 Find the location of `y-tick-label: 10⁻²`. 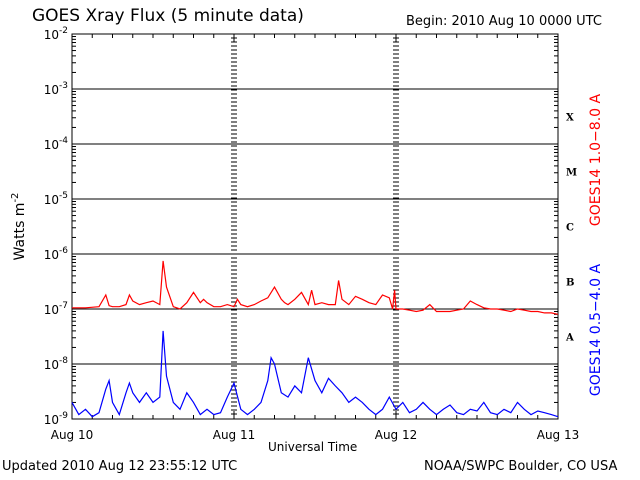

y-tick-label: 10⁻² is located at coordinates (56, 34).